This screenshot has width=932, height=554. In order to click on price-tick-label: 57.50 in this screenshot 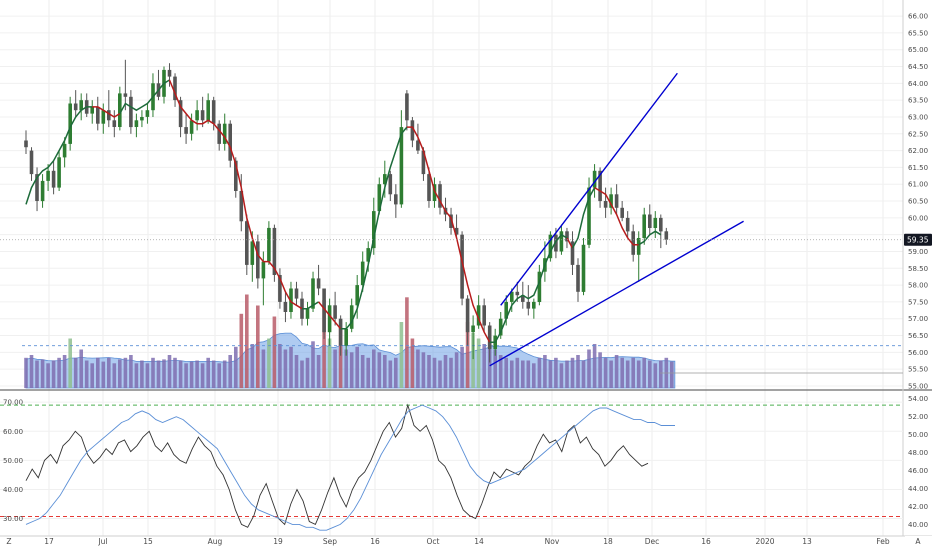, I will do `click(918, 302)`.